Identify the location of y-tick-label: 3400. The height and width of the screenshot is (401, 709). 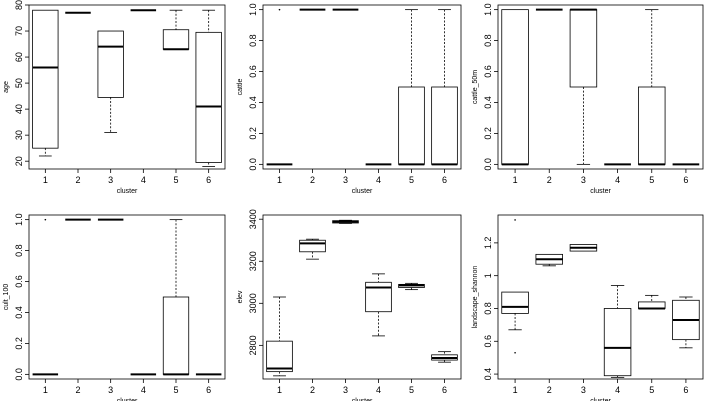
(253, 219).